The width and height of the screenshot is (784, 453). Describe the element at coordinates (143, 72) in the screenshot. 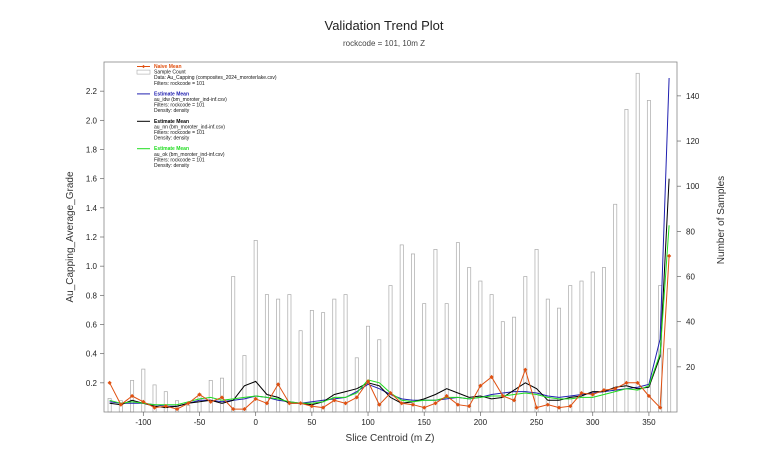

I see `legend-swatch-bar` at that location.